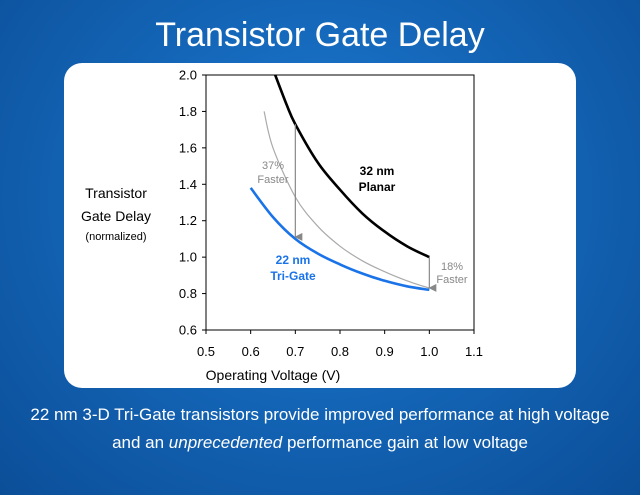 Image resolution: width=640 pixels, height=495 pixels. Describe the element at coordinates (188, 330) in the screenshot. I see `y-tick-label: 0.6` at that location.